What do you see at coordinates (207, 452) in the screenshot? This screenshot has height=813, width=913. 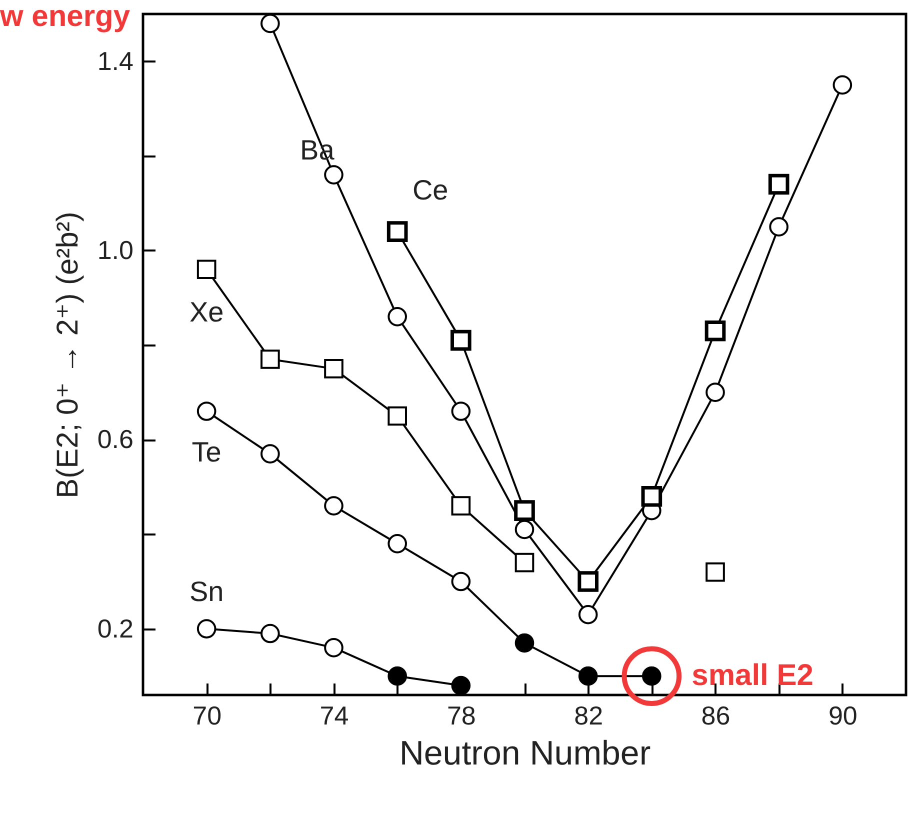 I see `series-label: Te` at bounding box center [207, 452].